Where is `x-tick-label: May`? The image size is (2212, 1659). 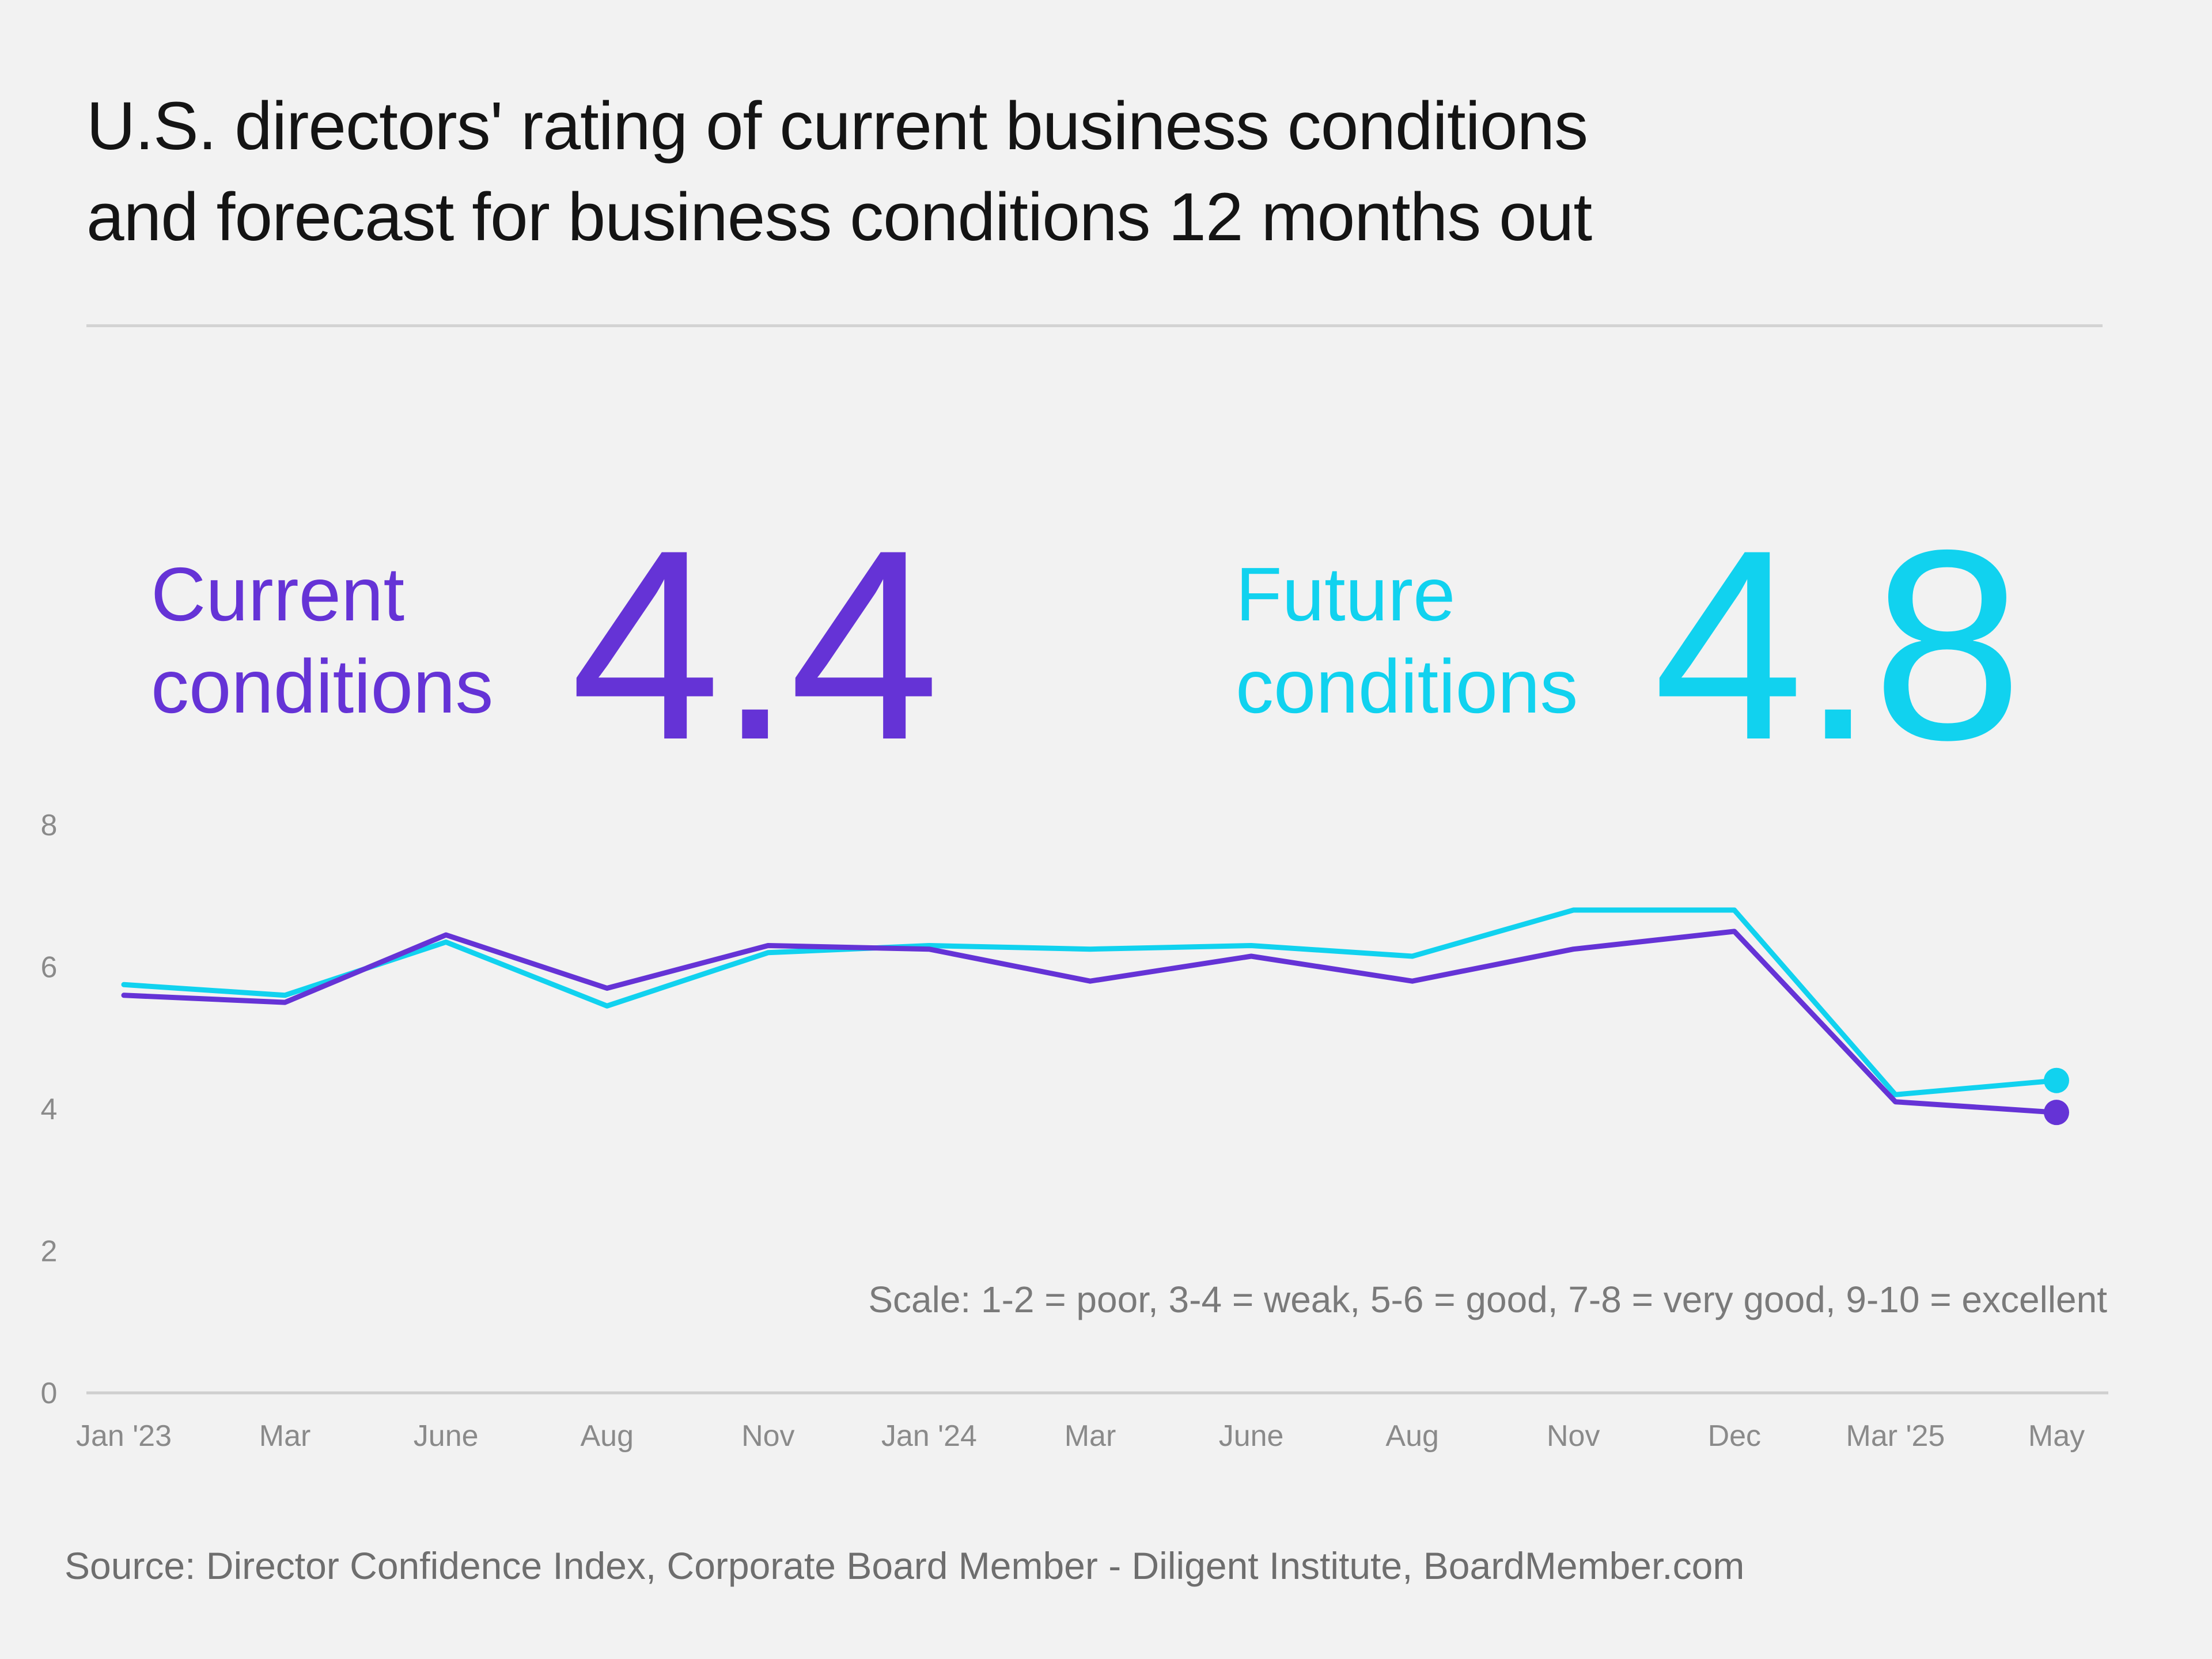 x-tick-label: May is located at coordinates (2056, 1436).